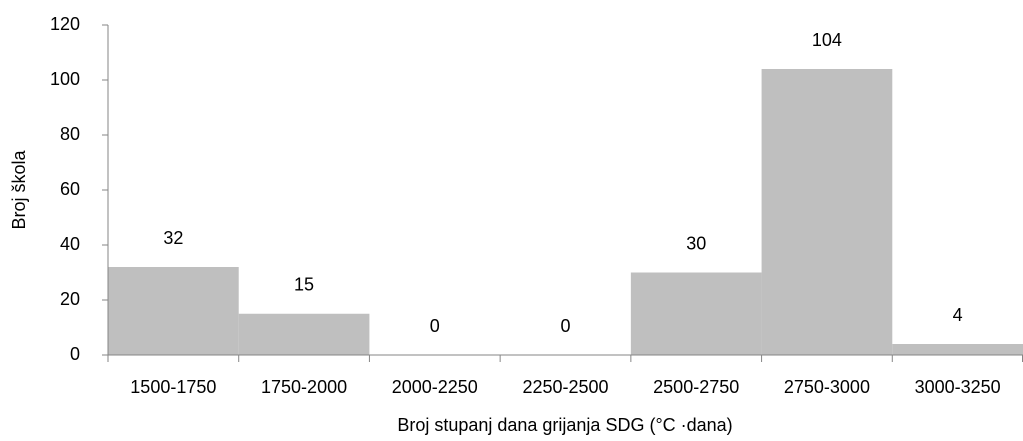 Image resolution: width=1023 pixels, height=441 pixels. Describe the element at coordinates (75, 354) in the screenshot. I see `y-tick-label: 0` at that location.